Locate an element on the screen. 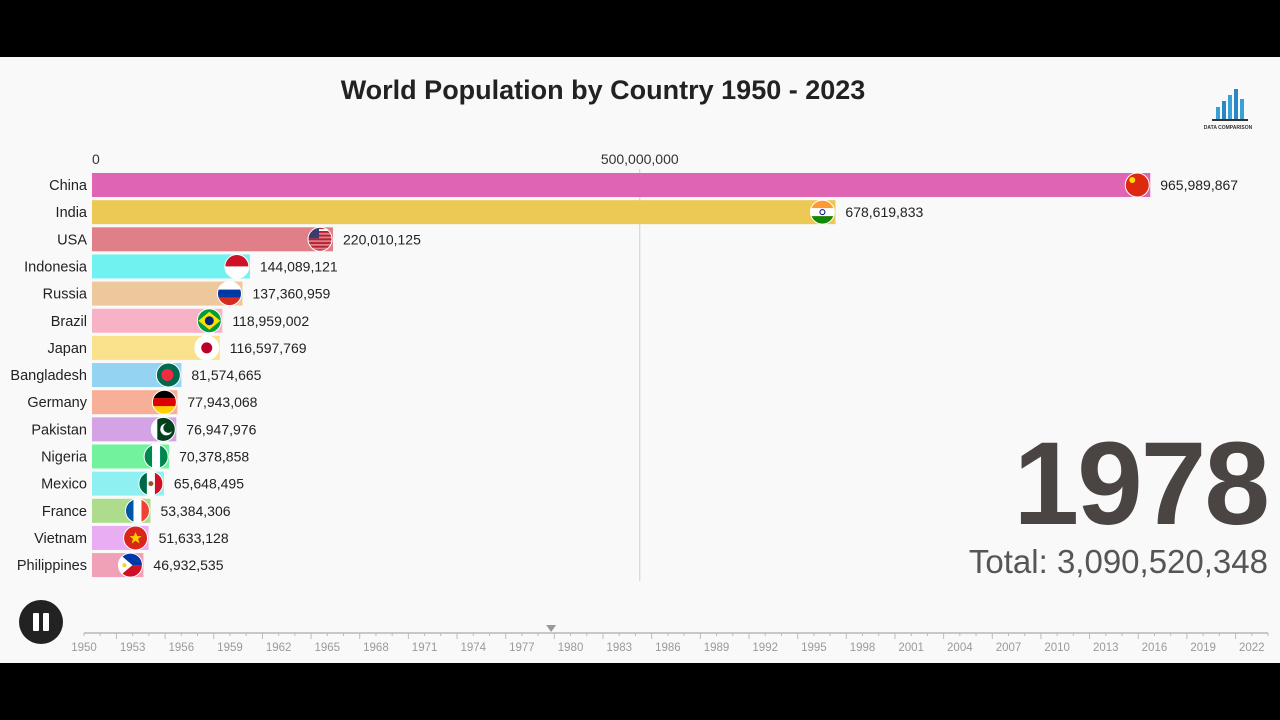 This screenshot has width=1280, height=720. category-label: Russia is located at coordinates (65, 295).